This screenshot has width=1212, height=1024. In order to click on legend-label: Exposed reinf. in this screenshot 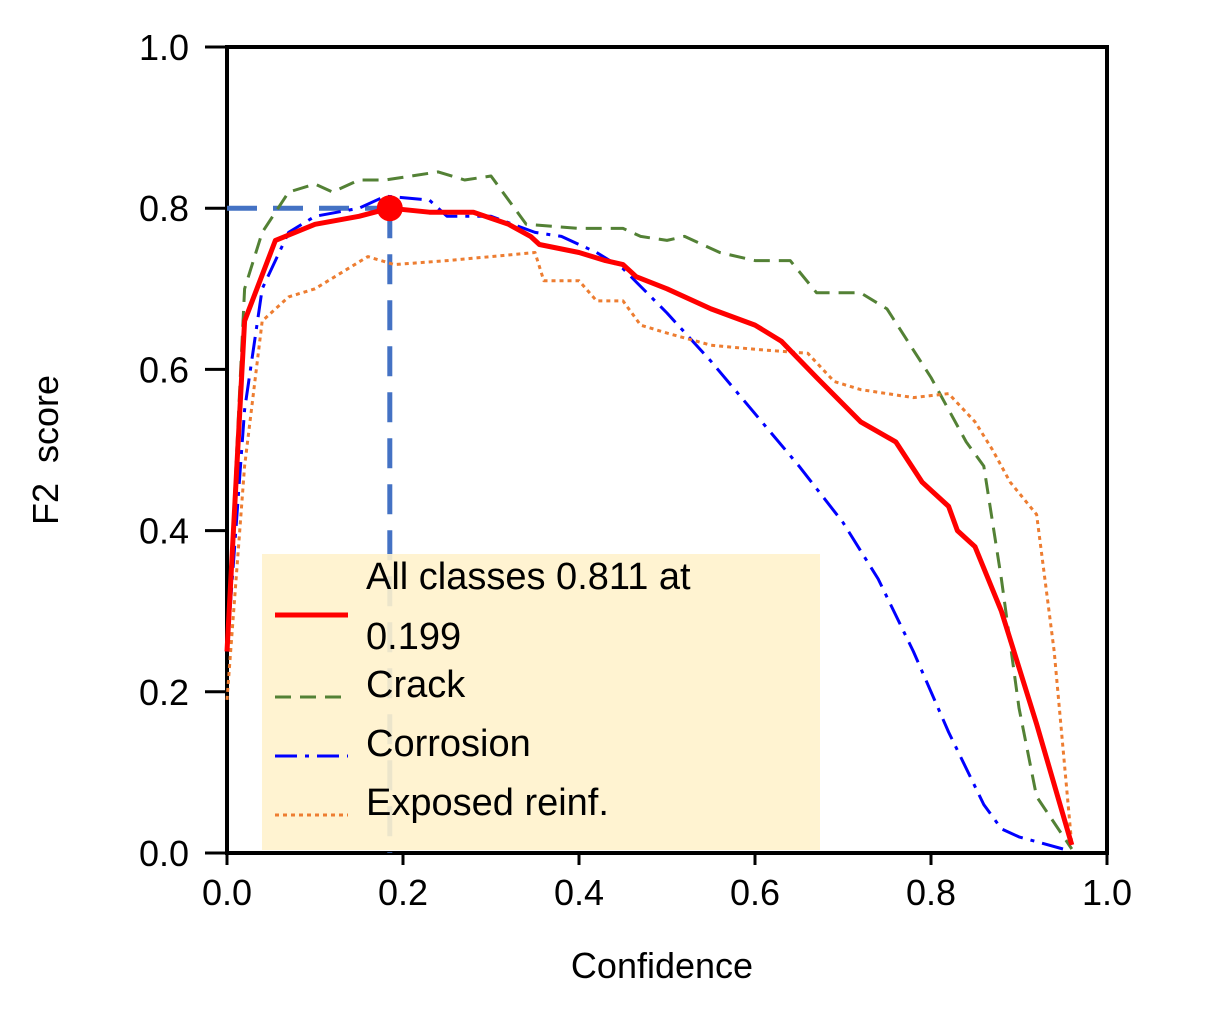, I will do `click(487, 803)`.